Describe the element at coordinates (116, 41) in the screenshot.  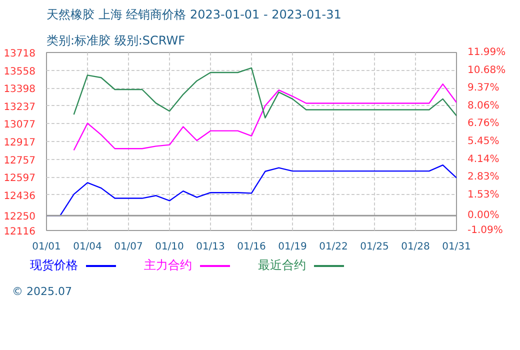
I see `chart-subtitle: 类别:标准胶 级别:SCRWF` at that location.